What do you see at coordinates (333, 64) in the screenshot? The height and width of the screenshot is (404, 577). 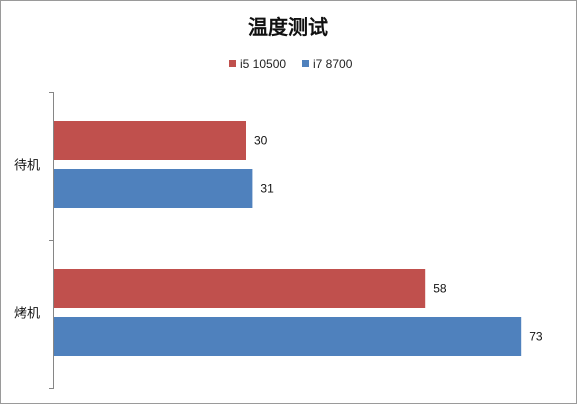 I see `legend-label-i7-8700: i7 8700` at bounding box center [333, 64].